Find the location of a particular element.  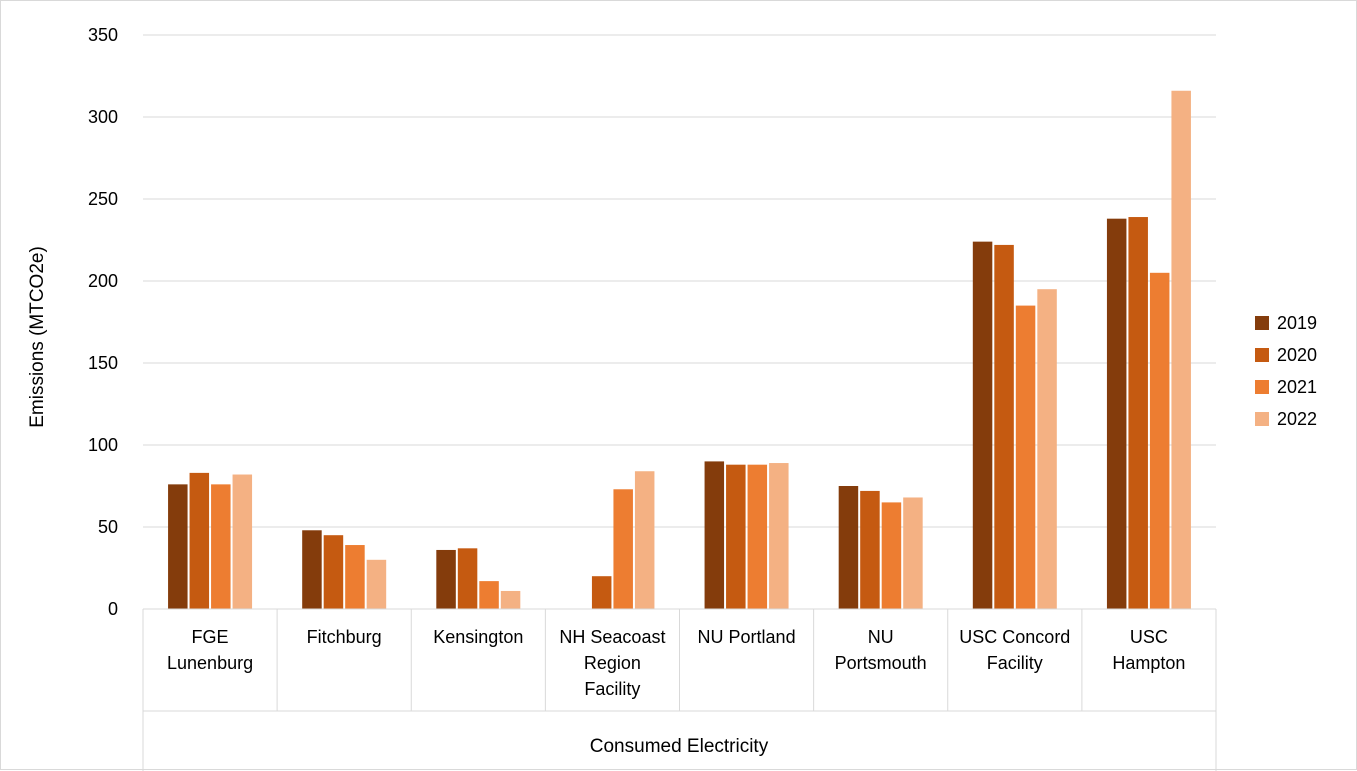

legend-label-2019: 2019 is located at coordinates (1297, 323).